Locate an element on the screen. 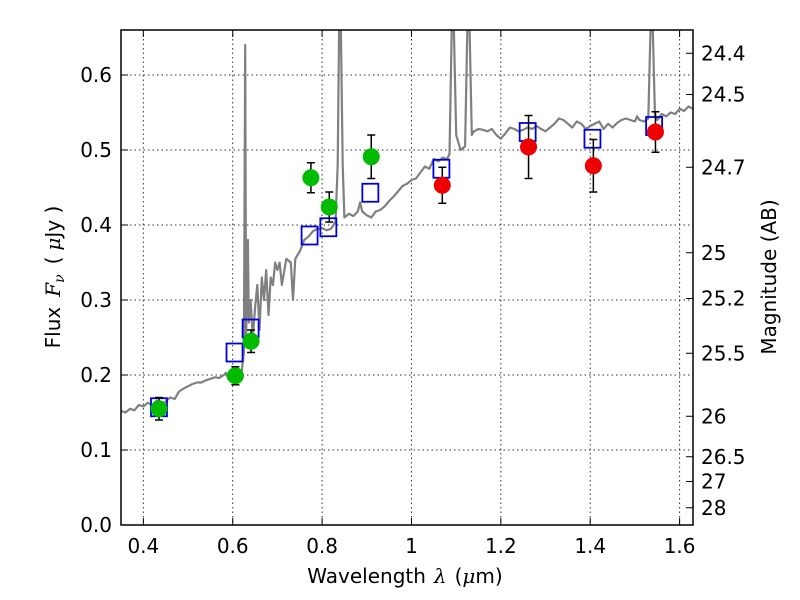 This screenshot has width=800, height=600. y2-tick-label: 26.5 is located at coordinates (723, 457).